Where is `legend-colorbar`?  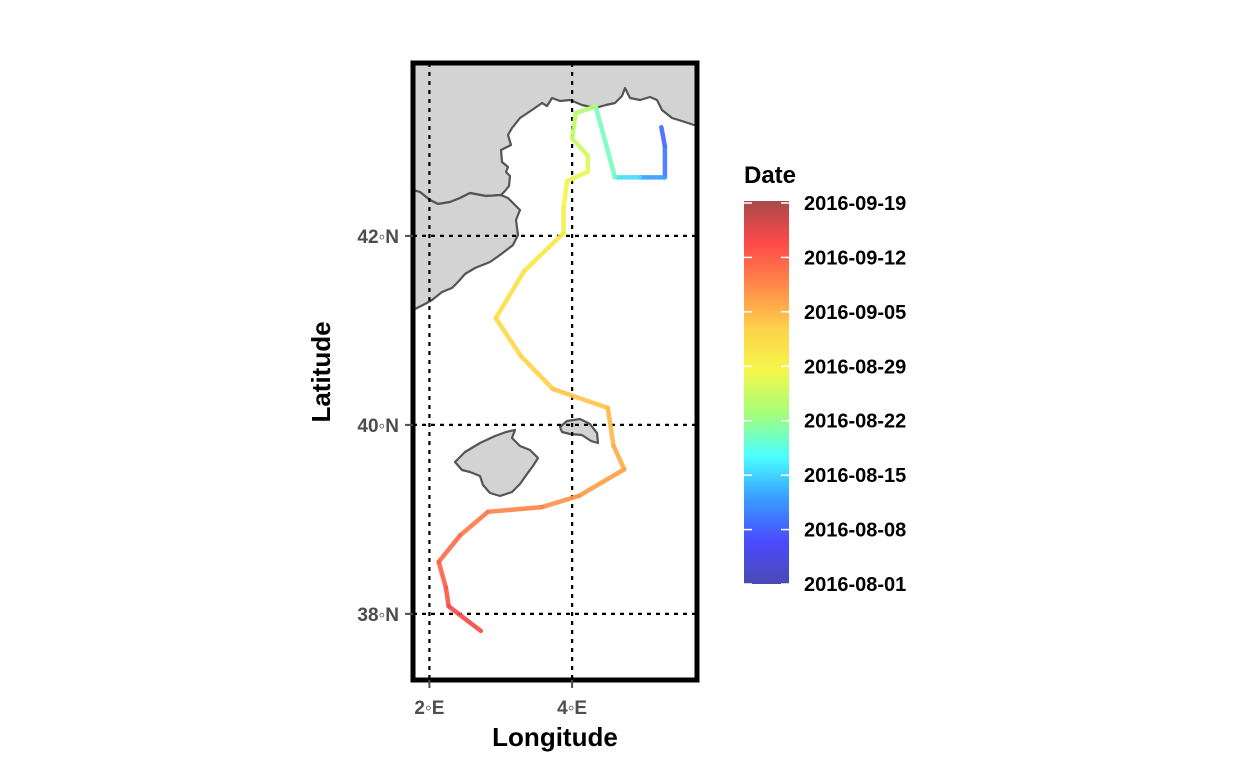
legend-colorbar is located at coordinates (766, 392).